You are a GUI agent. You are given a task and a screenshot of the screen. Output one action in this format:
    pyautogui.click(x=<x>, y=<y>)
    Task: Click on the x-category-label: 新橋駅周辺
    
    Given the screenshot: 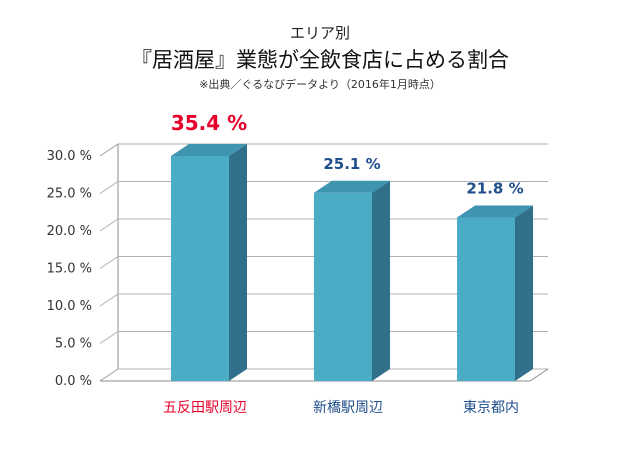 What is the action you would take?
    pyautogui.click(x=348, y=408)
    